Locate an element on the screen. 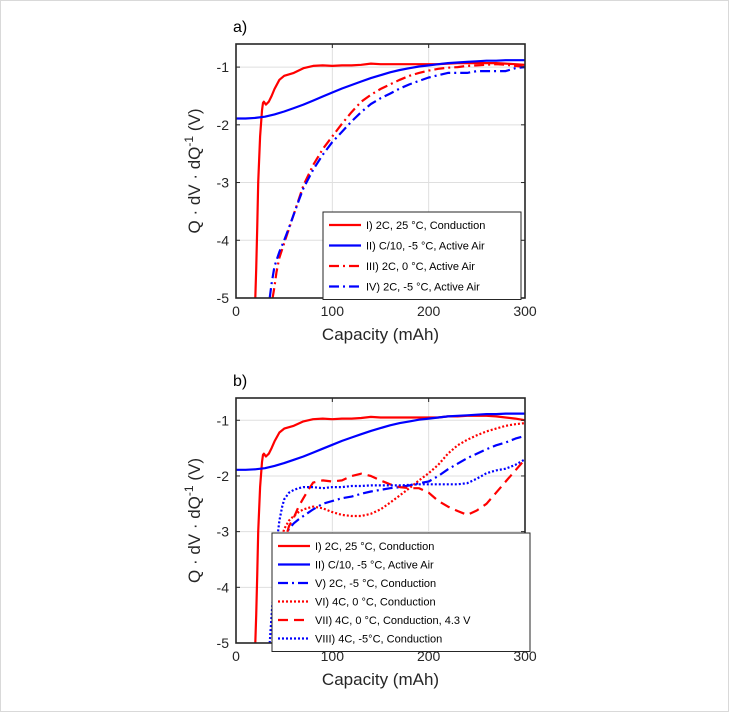 The height and width of the screenshot is (712, 729). legend-entry: VIII) 4C, -5°C, Conduction is located at coordinates (378, 640).